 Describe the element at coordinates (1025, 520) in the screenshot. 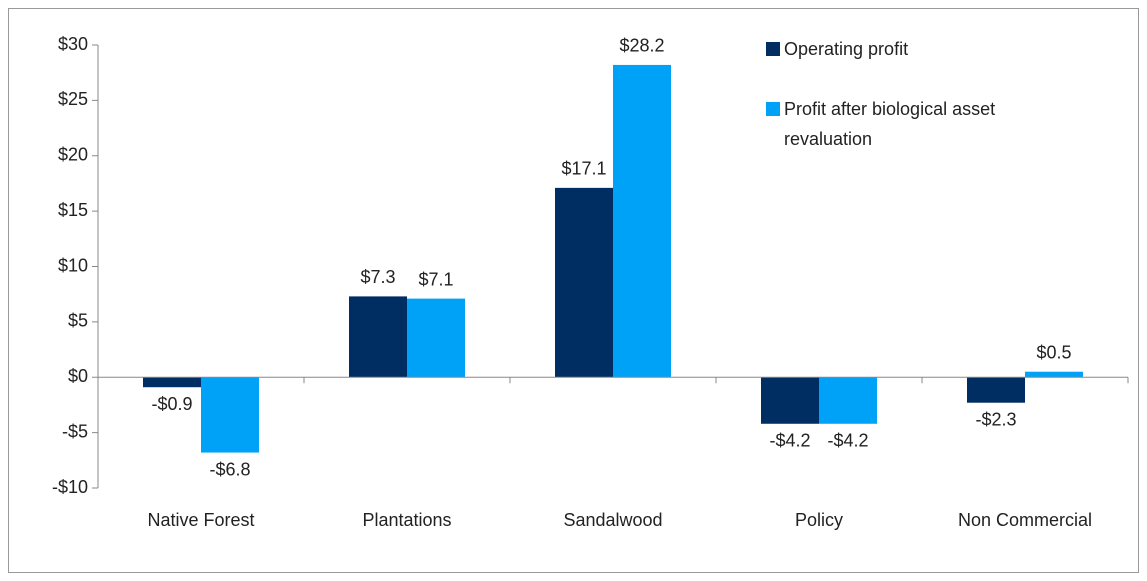

I see `x-tick-label: Non Commercial` at that location.